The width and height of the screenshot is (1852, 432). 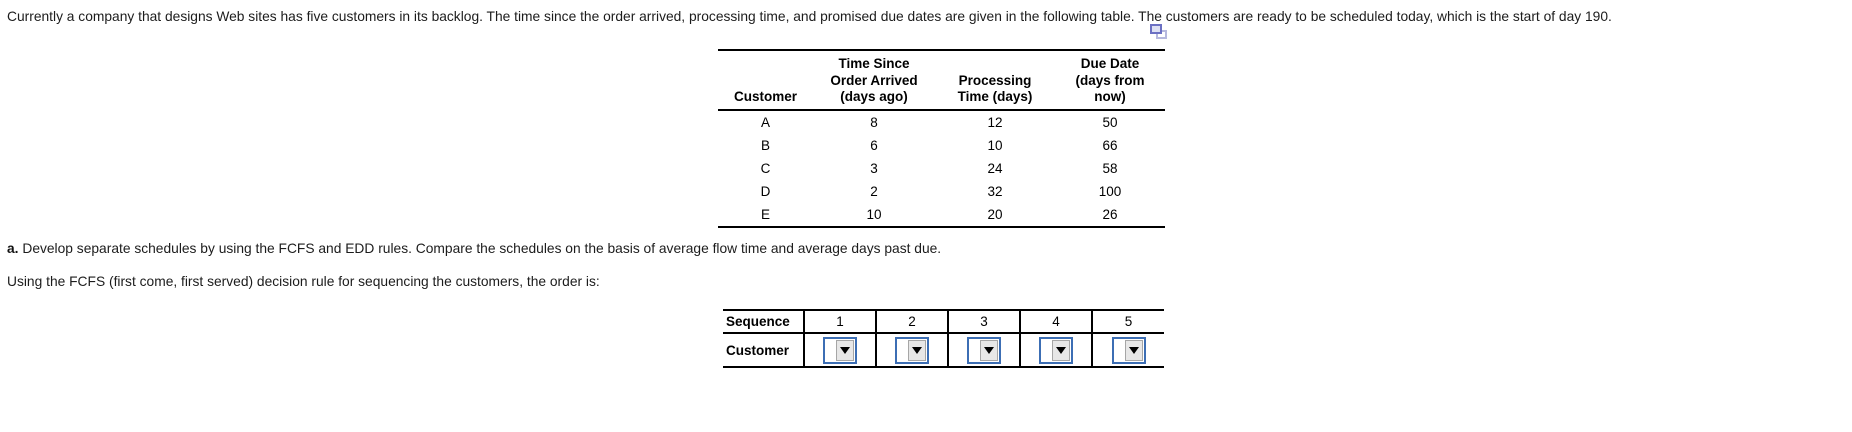 What do you see at coordinates (765, 214) in the screenshot?
I see `cell-customer: E` at bounding box center [765, 214].